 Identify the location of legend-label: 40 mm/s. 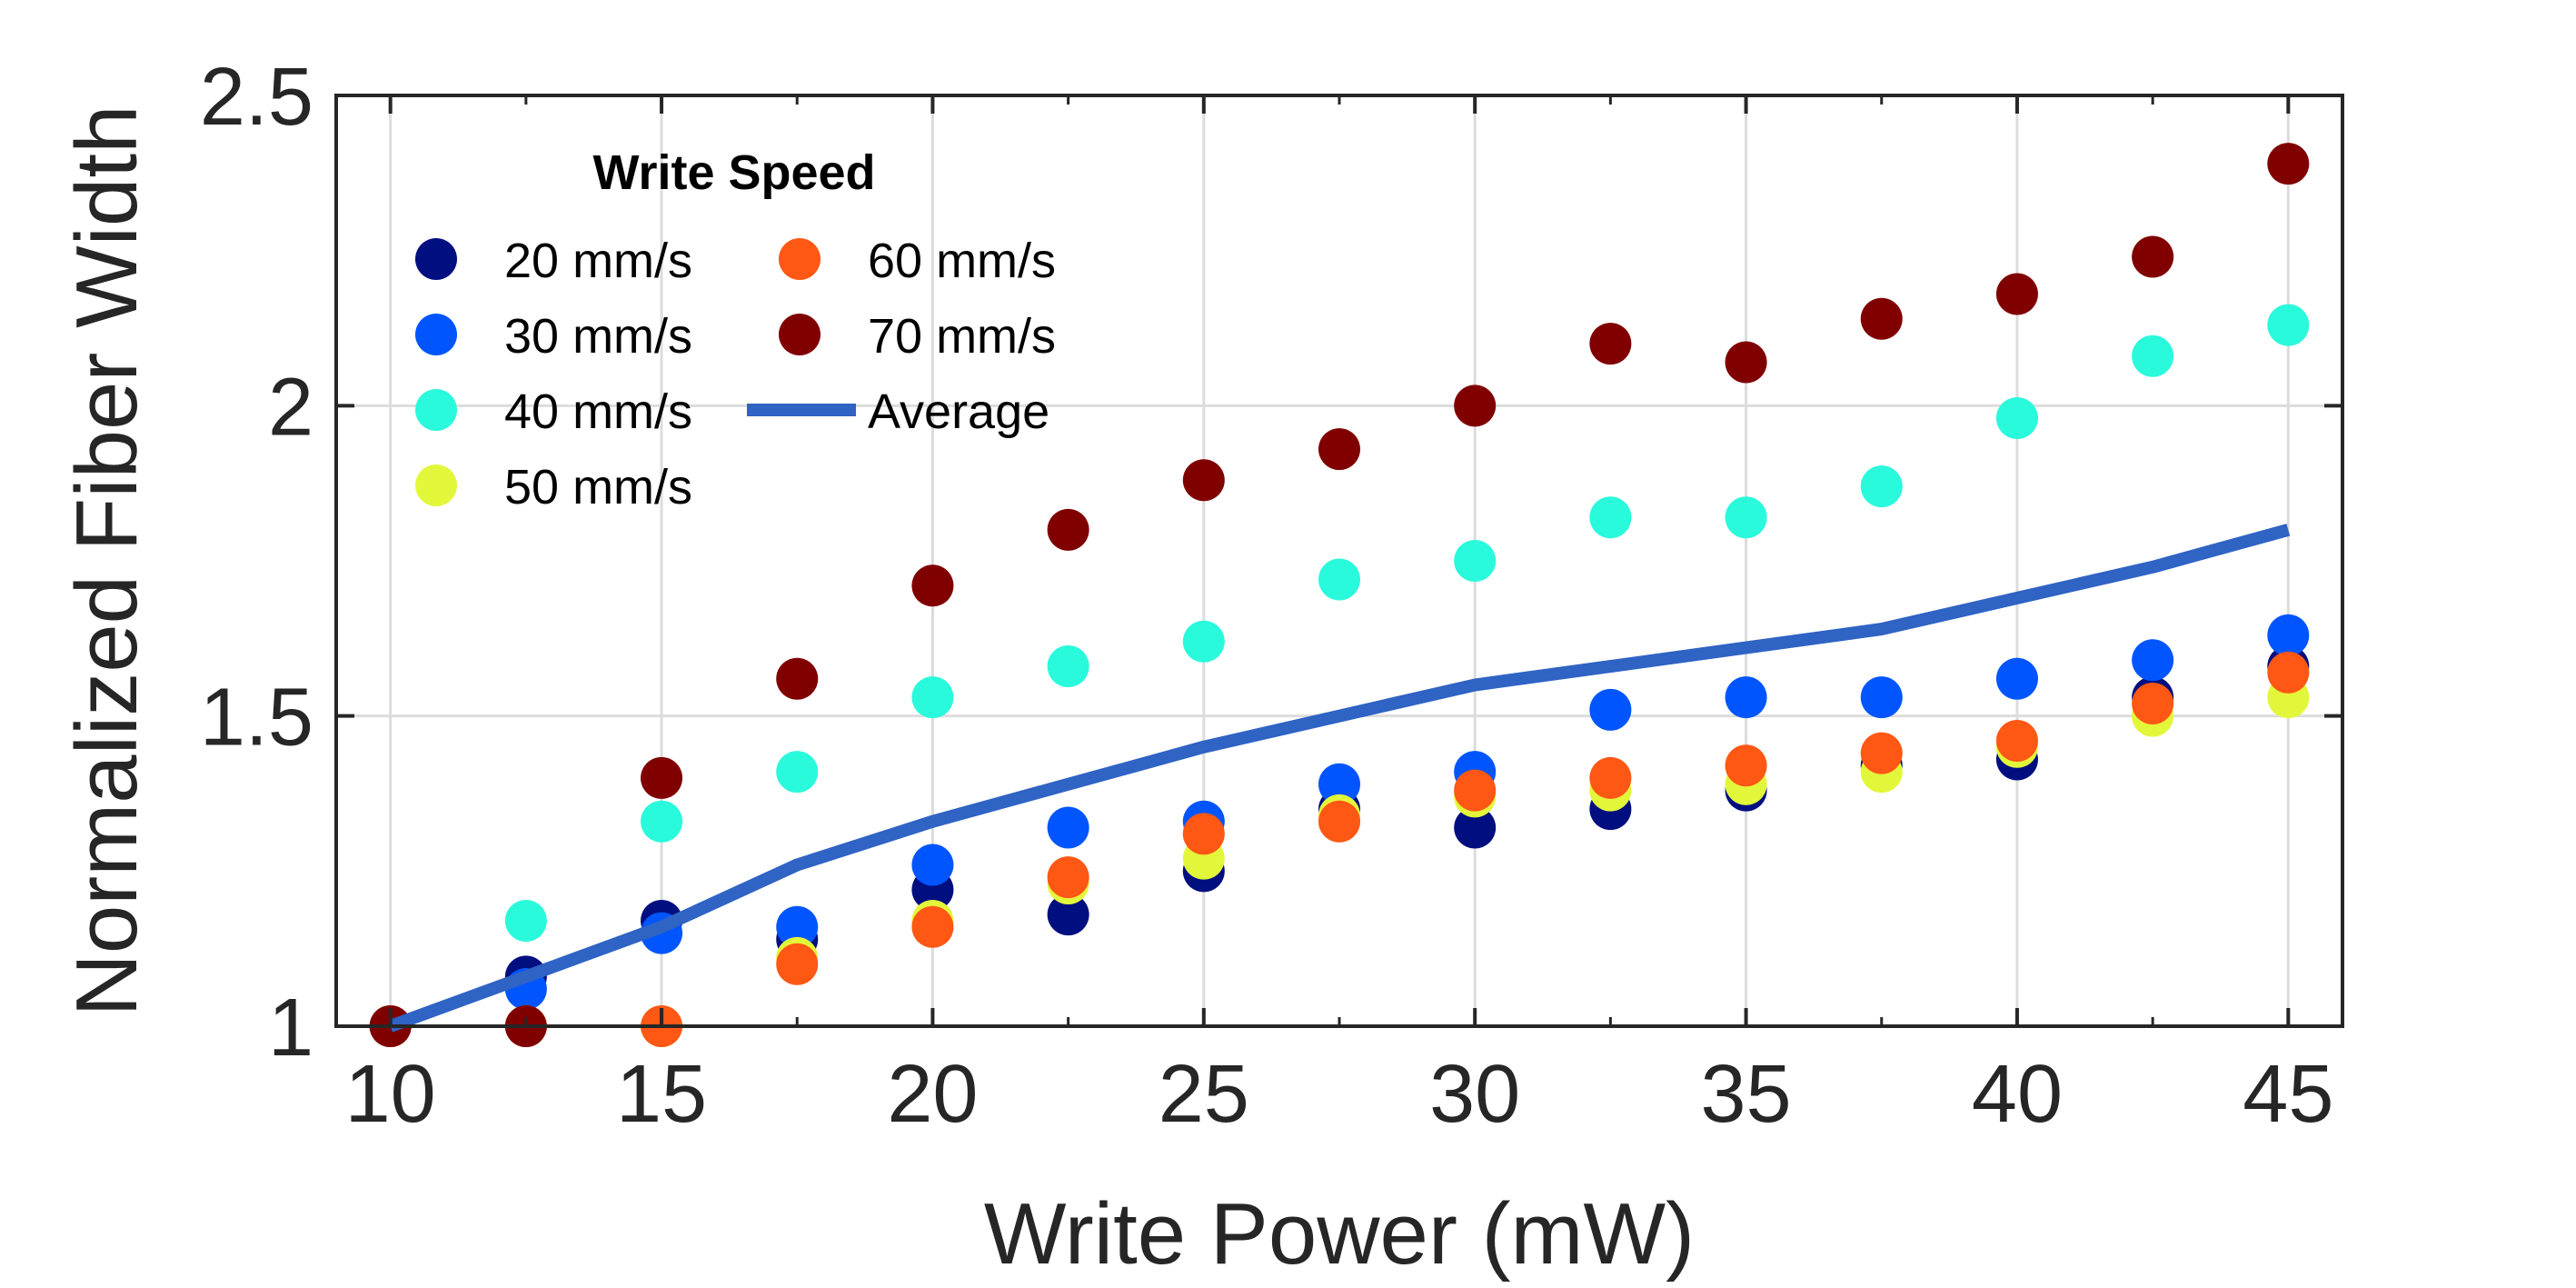
(598, 411).